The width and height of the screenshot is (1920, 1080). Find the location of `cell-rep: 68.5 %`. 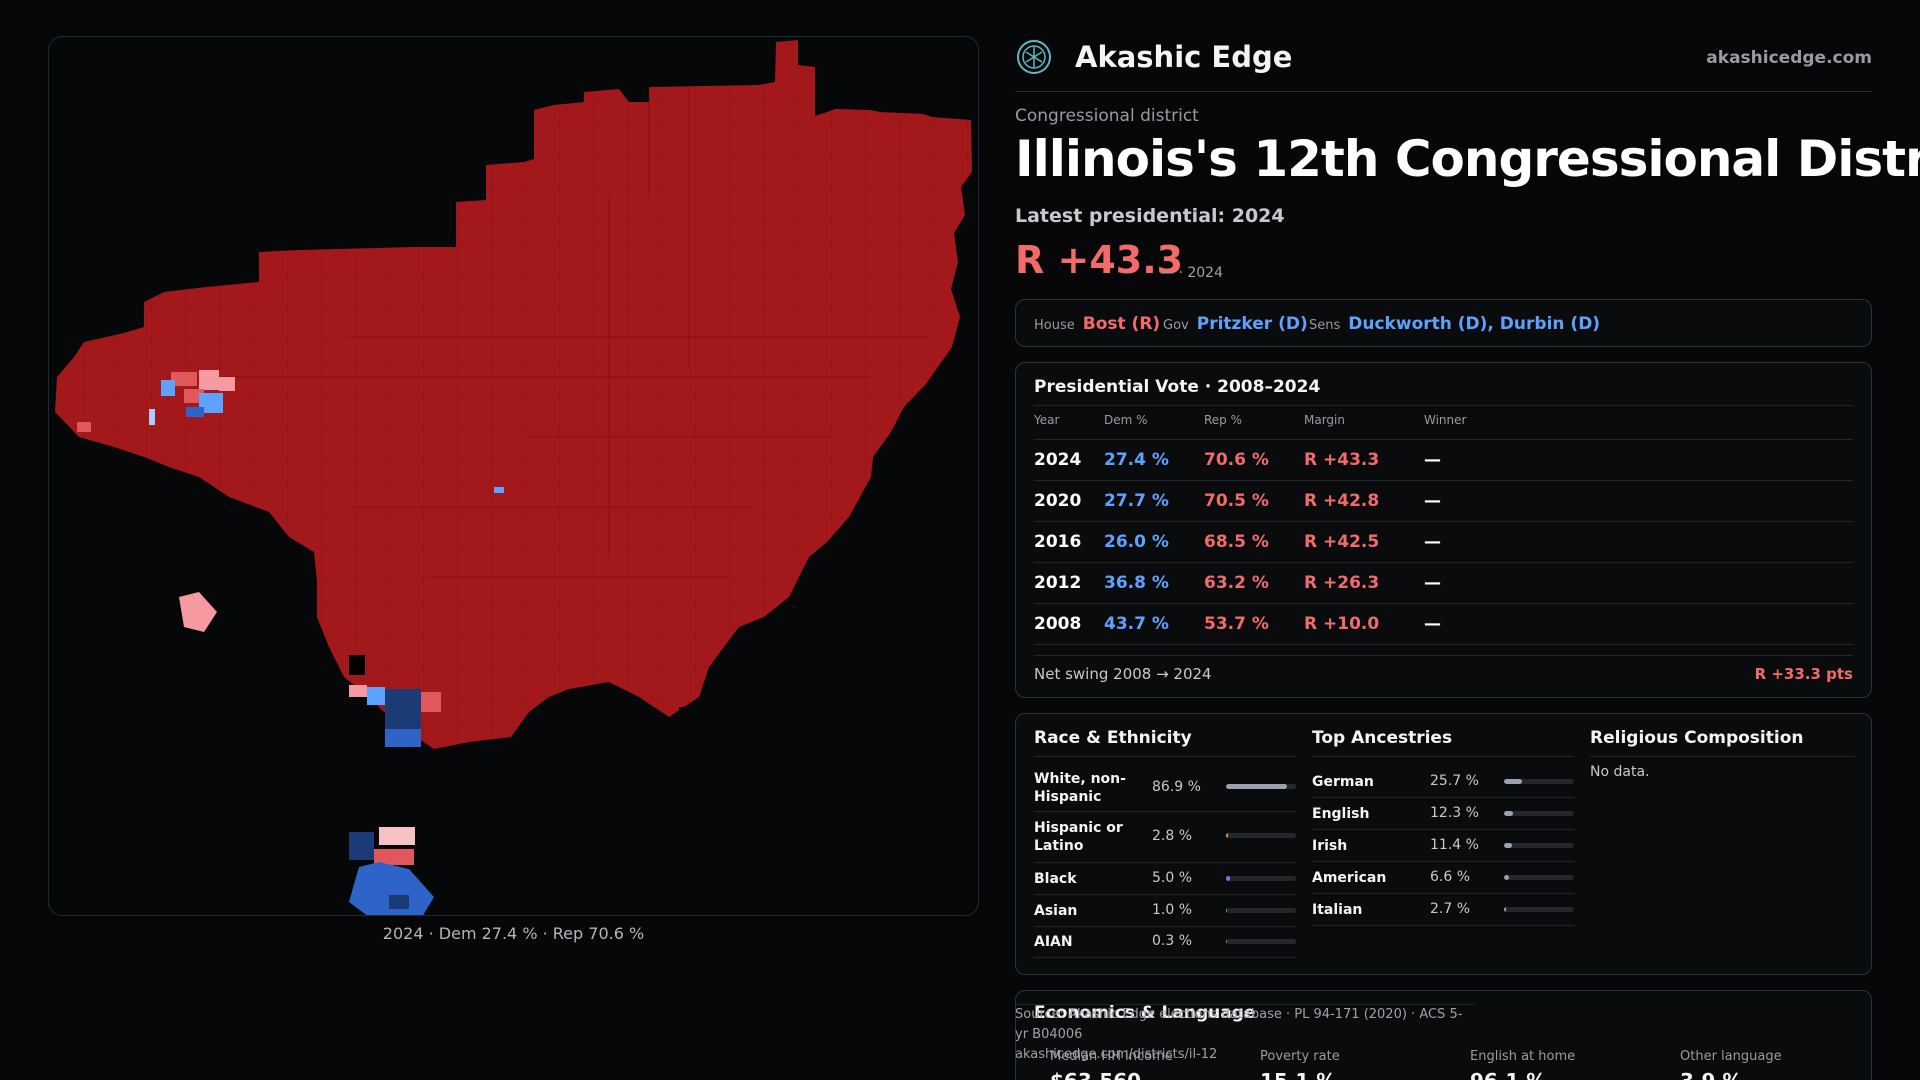

cell-rep: 68.5 % is located at coordinates (1236, 542).